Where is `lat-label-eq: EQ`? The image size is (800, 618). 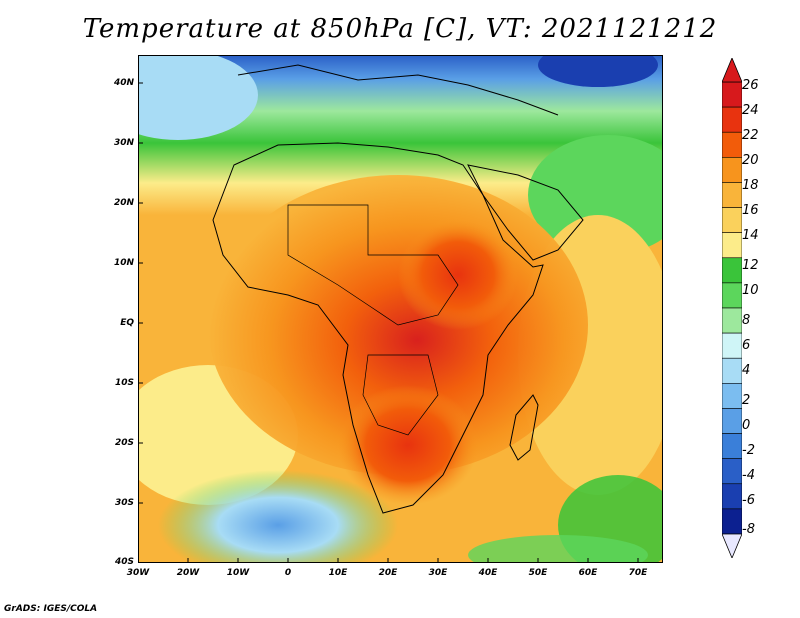
lat-label-eq: EQ is located at coordinates (127, 323).